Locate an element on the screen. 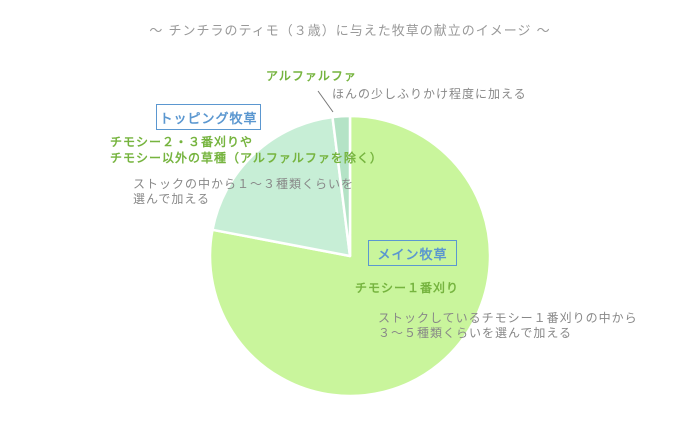 The image size is (700, 431). topping-note-text: ストックの中から１～３種類くらいを 選んで加える is located at coordinates (243, 192).